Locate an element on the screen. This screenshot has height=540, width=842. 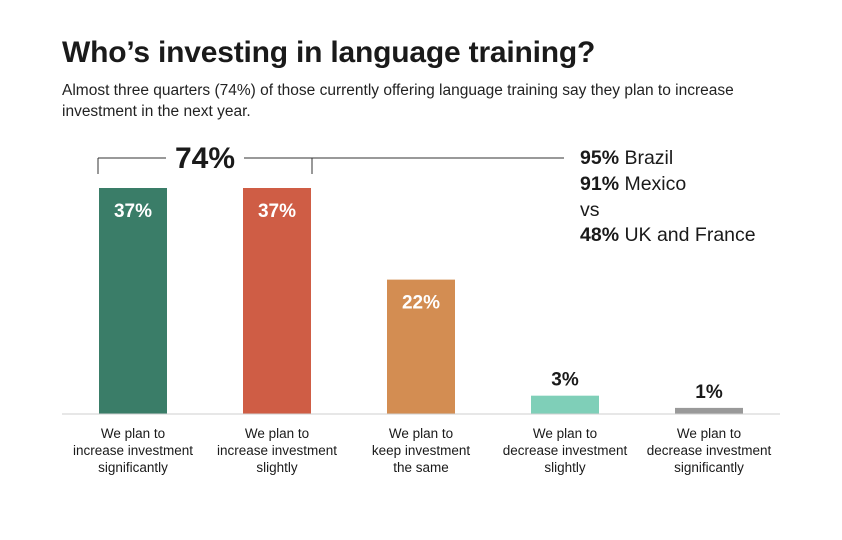
category-label-1-line-3: significantly is located at coordinates (133, 467).